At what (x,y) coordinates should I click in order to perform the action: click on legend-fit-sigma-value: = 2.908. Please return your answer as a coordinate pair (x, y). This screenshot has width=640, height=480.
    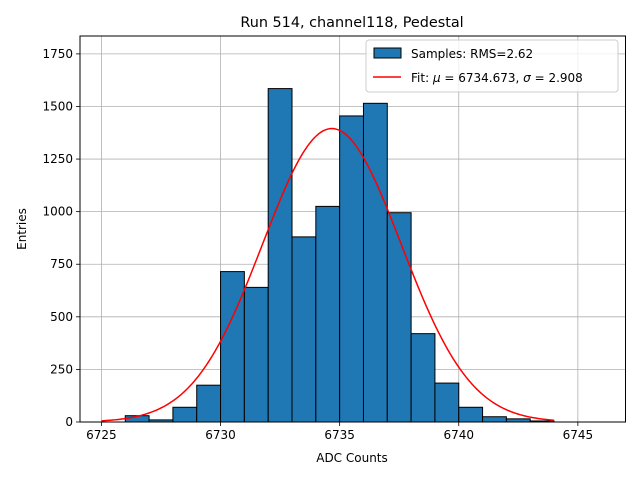
    Looking at the image, I should click on (557, 78).